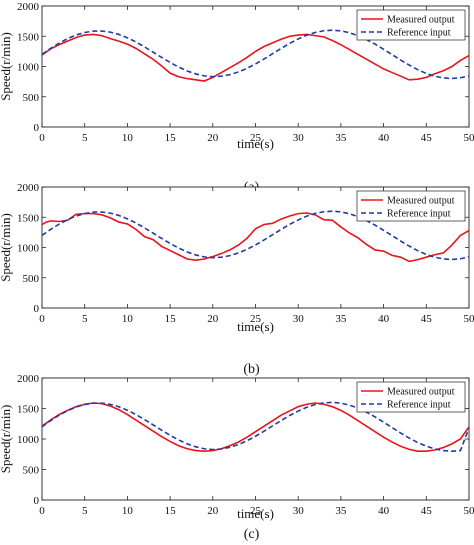 Image resolution: width=474 pixels, height=545 pixels. Describe the element at coordinates (252, 534) in the screenshot. I see `panel-caption: (c)` at that location.